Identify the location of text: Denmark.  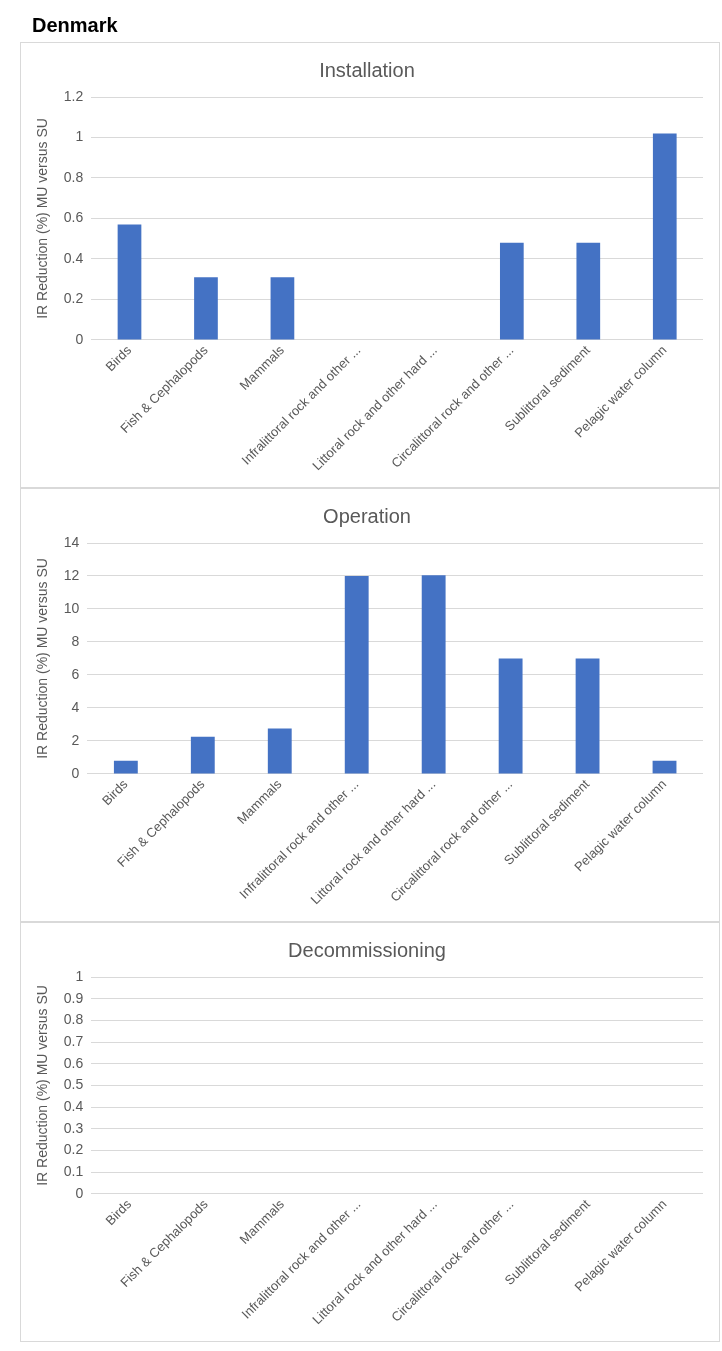
(75, 25).